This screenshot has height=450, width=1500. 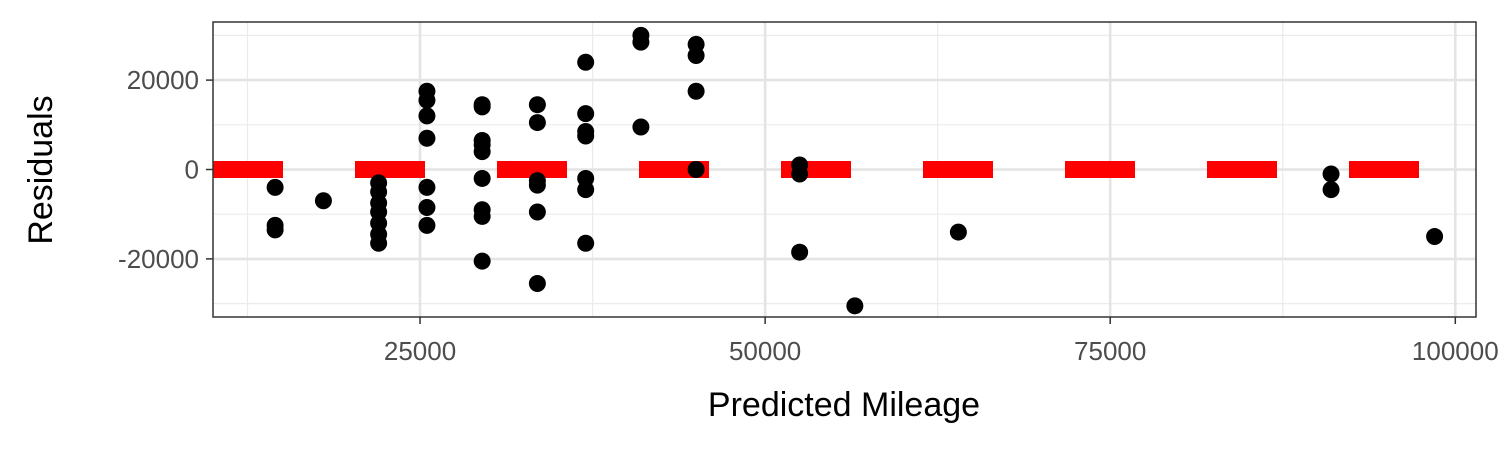 What do you see at coordinates (165, 169) in the screenshot?
I see `y-axis: -20000 0 20000` at bounding box center [165, 169].